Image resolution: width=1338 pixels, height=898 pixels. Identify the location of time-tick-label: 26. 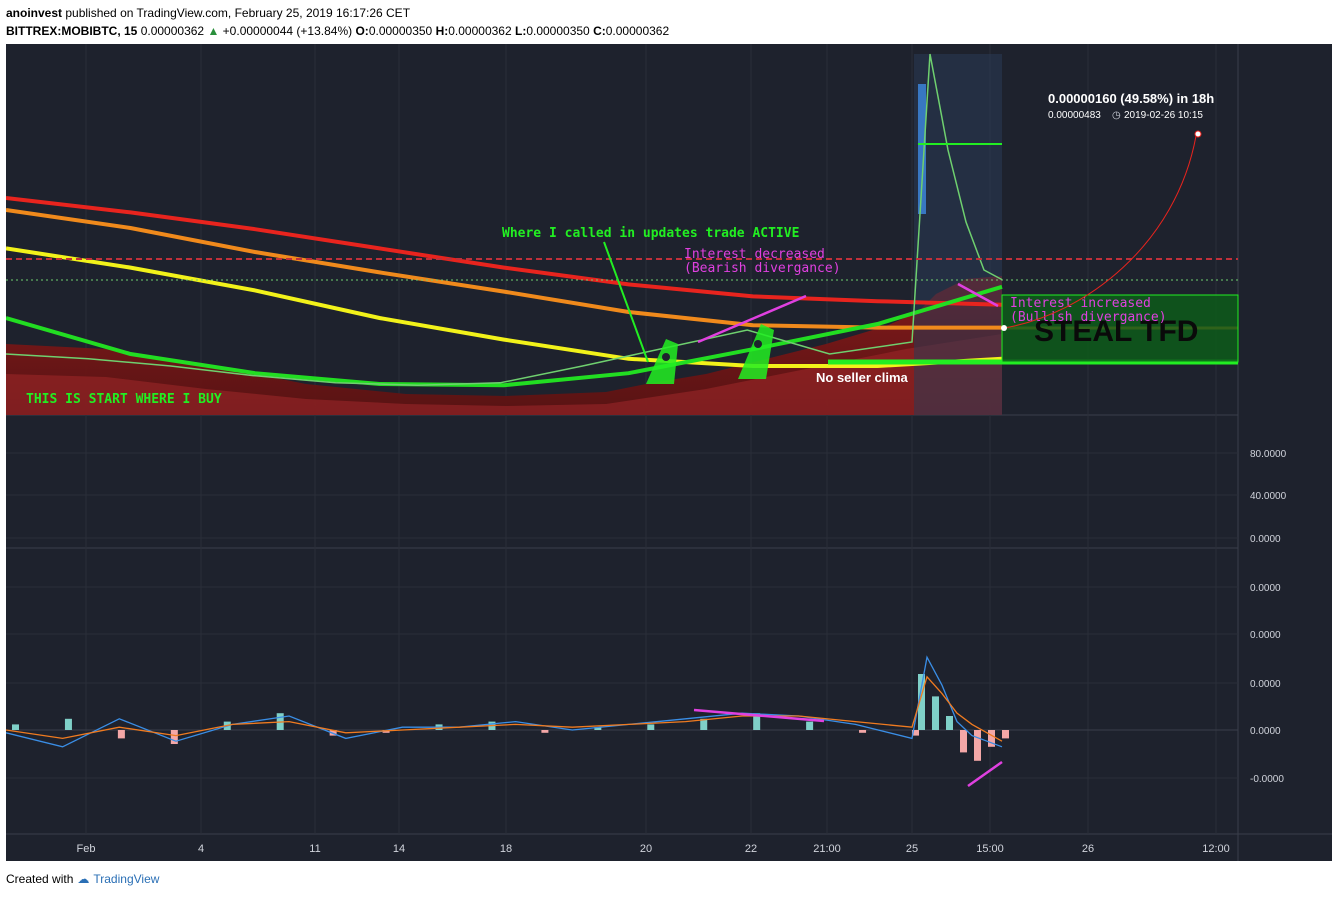
(1088, 849).